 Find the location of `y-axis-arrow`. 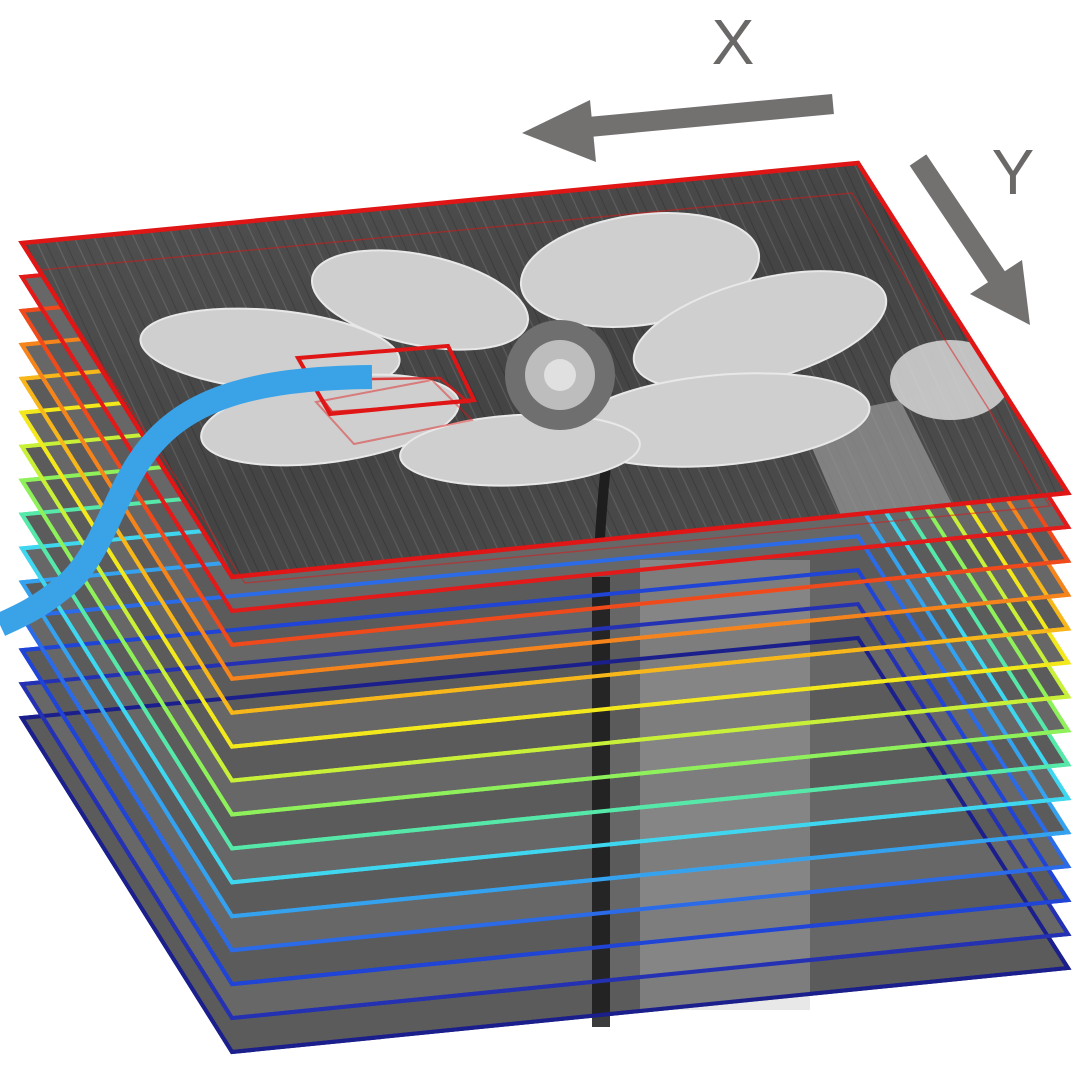

y-axis-arrow is located at coordinates (969, 239).